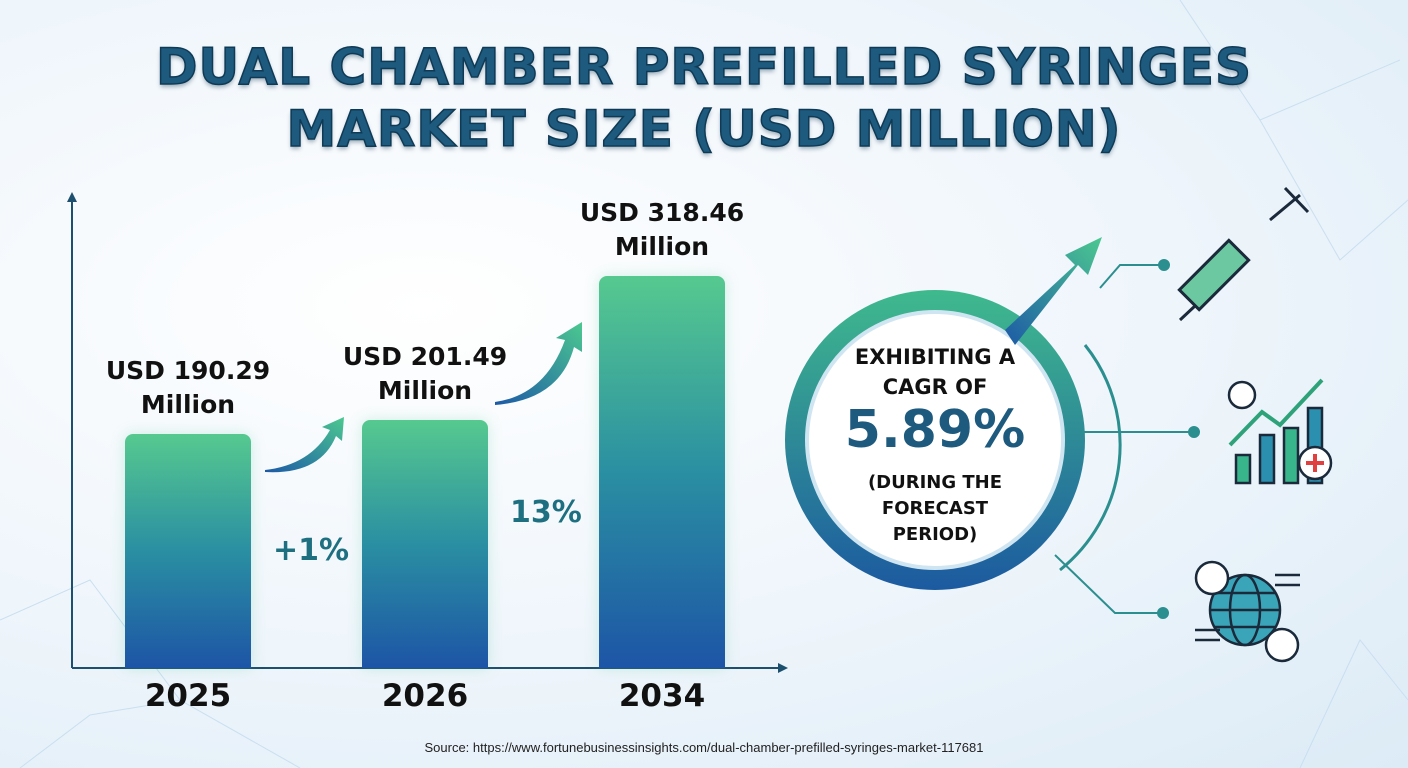  What do you see at coordinates (425, 696) in the screenshot?
I see `x-tick-label: 2026` at bounding box center [425, 696].